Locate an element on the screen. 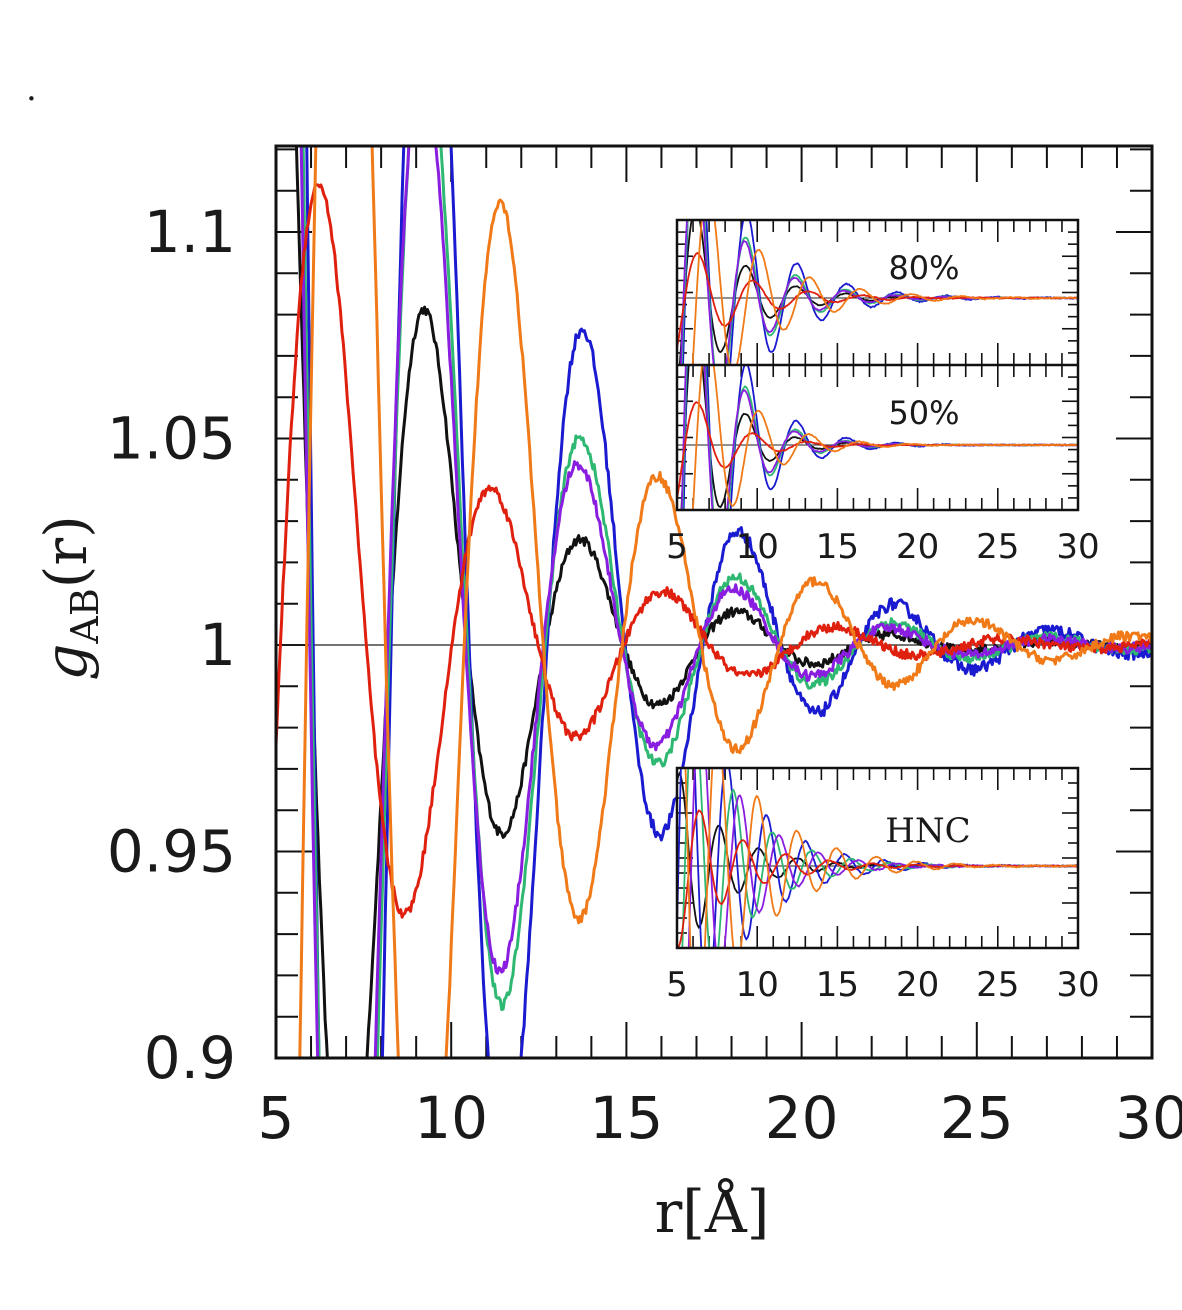 The width and height of the screenshot is (1182, 1310). x-tick-label: 20 is located at coordinates (802, 1118).